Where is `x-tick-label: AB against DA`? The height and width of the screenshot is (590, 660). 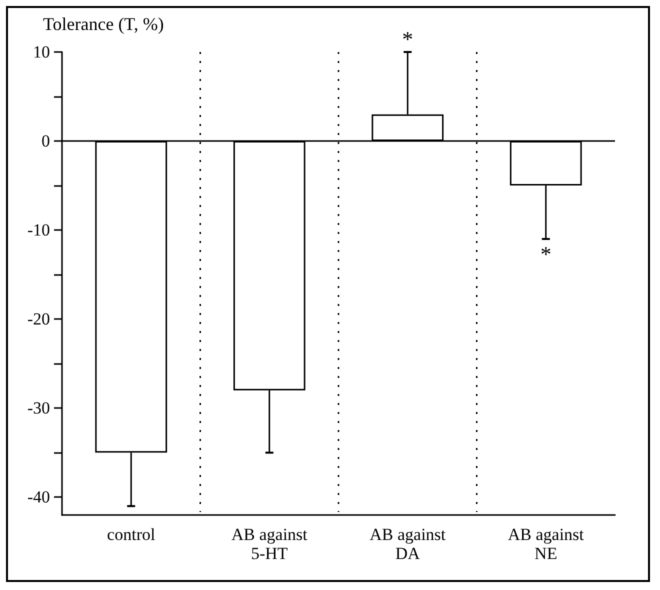
x-tick-label: AB against DA is located at coordinates (408, 544).